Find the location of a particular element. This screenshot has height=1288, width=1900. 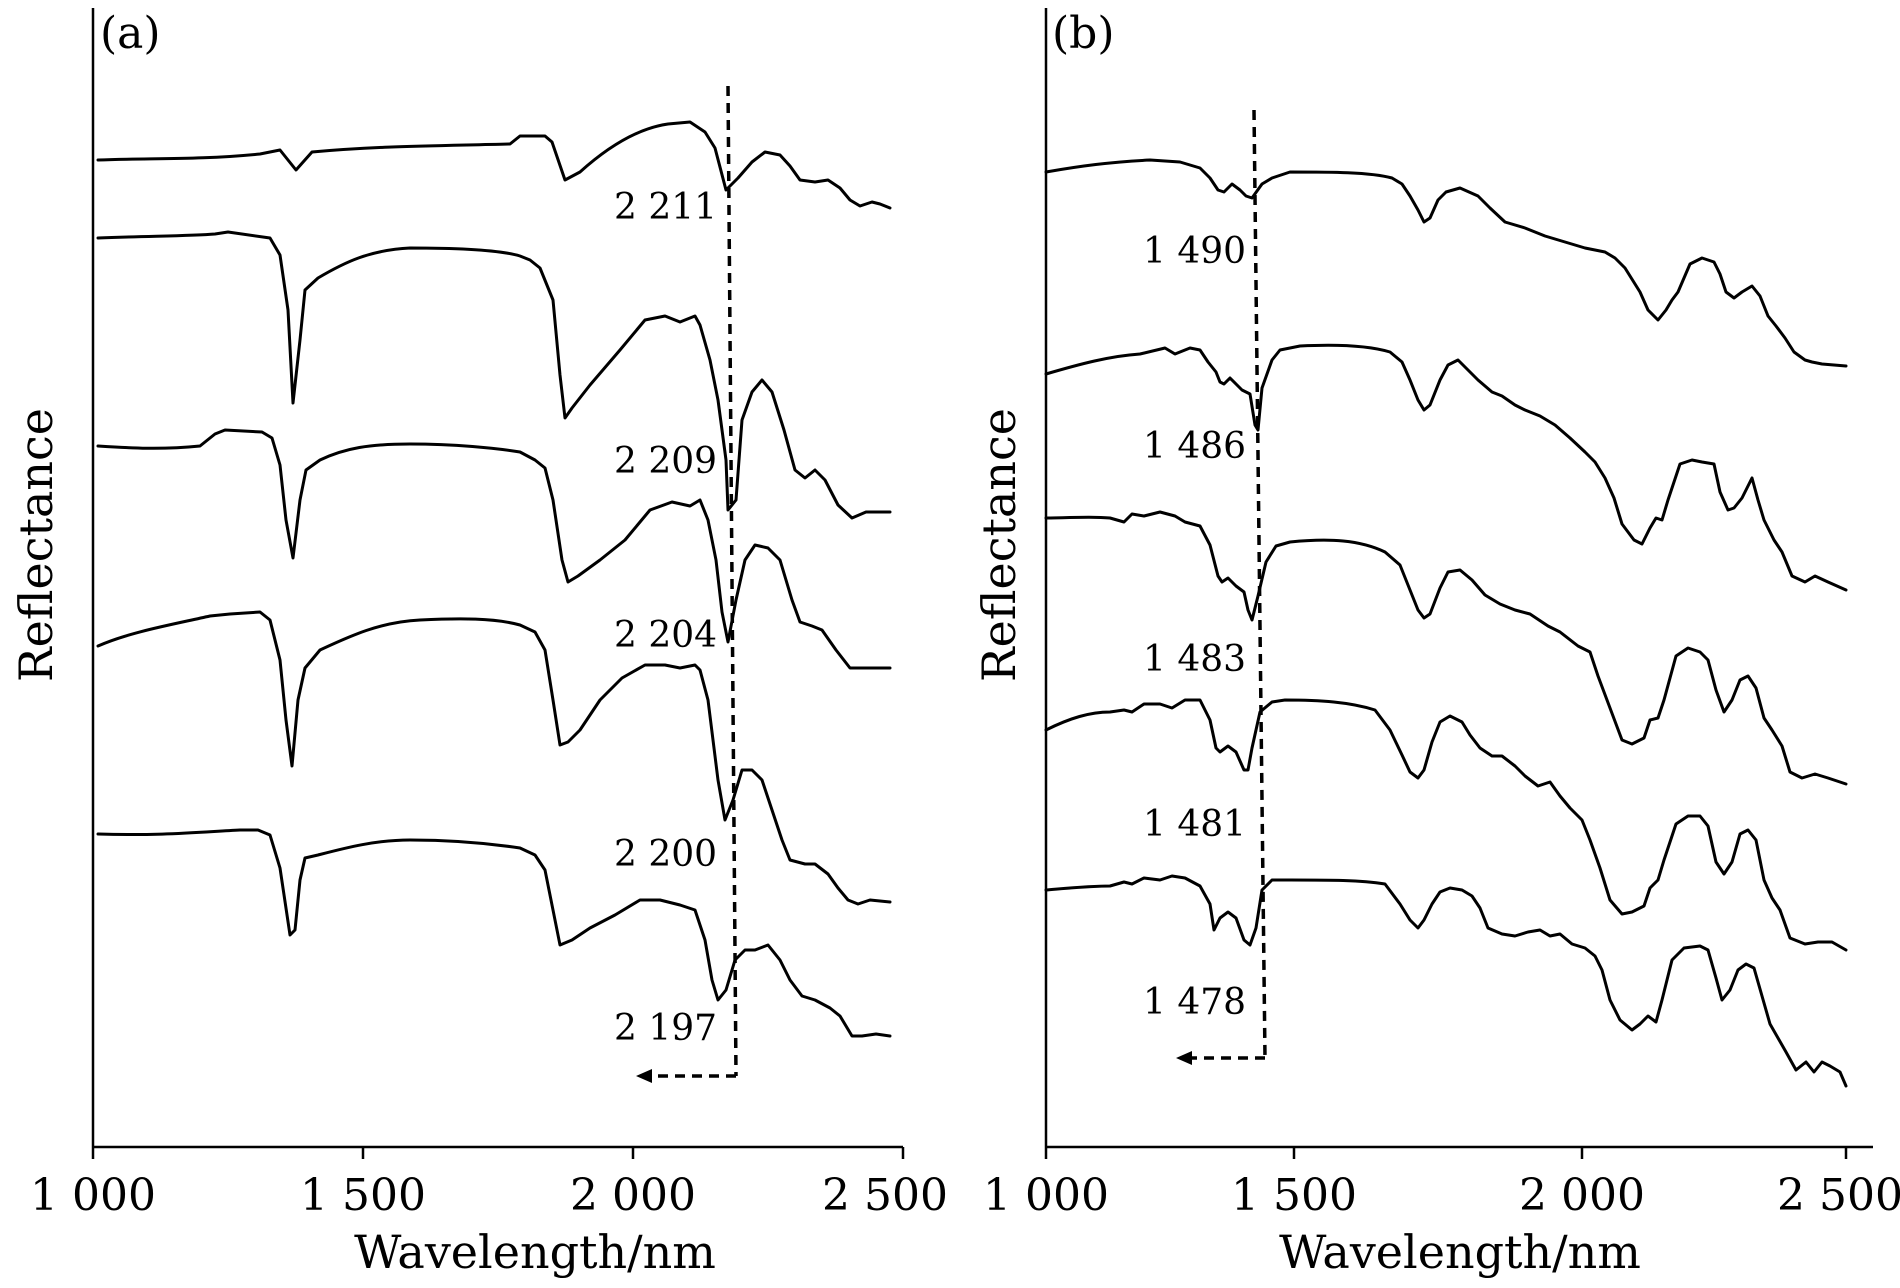

panel-b-annotation-1: 1 490 is located at coordinates (1194, 251).